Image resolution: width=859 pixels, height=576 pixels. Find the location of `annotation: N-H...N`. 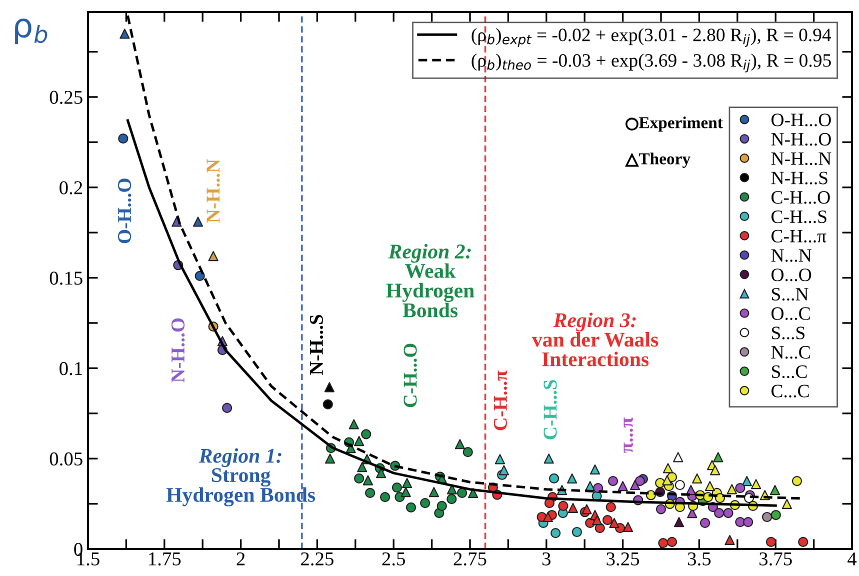

annotation: N-H...N is located at coordinates (213, 191).